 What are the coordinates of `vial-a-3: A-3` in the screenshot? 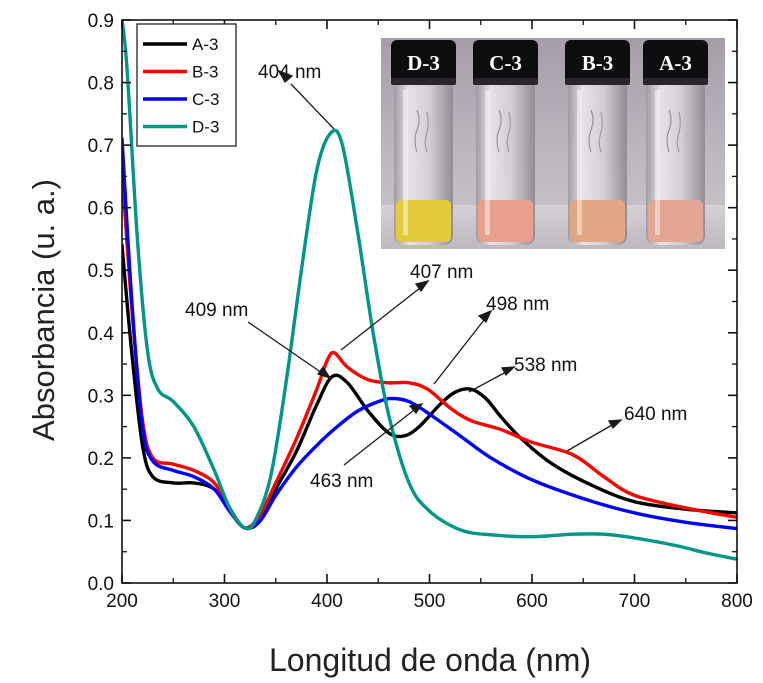 It's located at (675, 142).